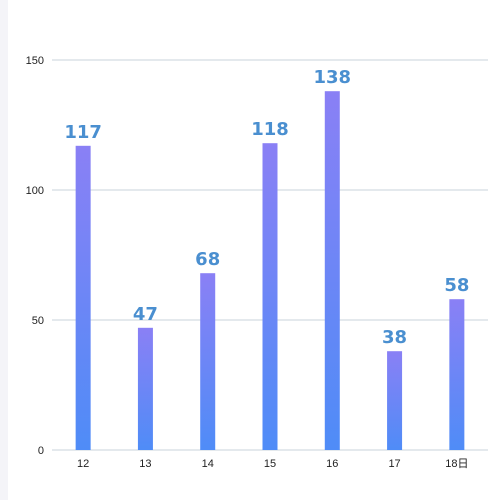 This screenshot has width=500, height=500. What do you see at coordinates (208, 464) in the screenshot?
I see `x-tick-label: 14` at bounding box center [208, 464].